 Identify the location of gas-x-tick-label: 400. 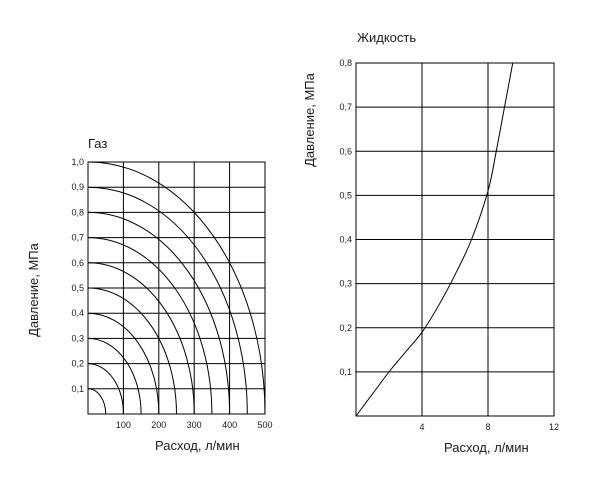
(229, 425).